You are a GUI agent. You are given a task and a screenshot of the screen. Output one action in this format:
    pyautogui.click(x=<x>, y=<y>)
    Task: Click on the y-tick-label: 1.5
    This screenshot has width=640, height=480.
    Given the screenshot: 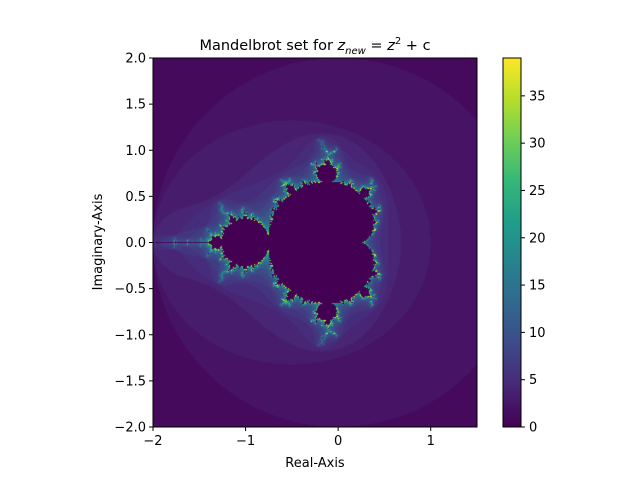 What is the action you would take?
    pyautogui.click(x=135, y=105)
    